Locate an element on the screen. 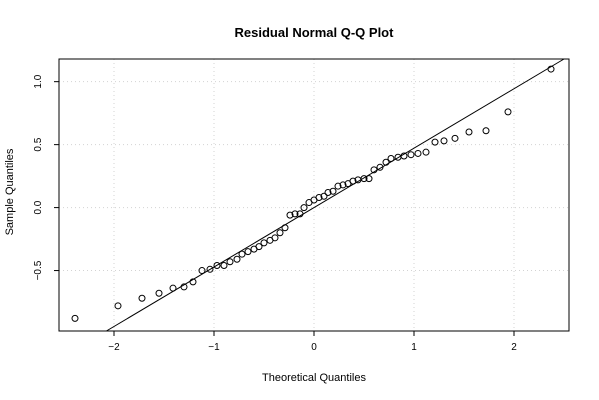 The height and width of the screenshot is (400, 599). x-tick-label: −1 is located at coordinates (214, 347).